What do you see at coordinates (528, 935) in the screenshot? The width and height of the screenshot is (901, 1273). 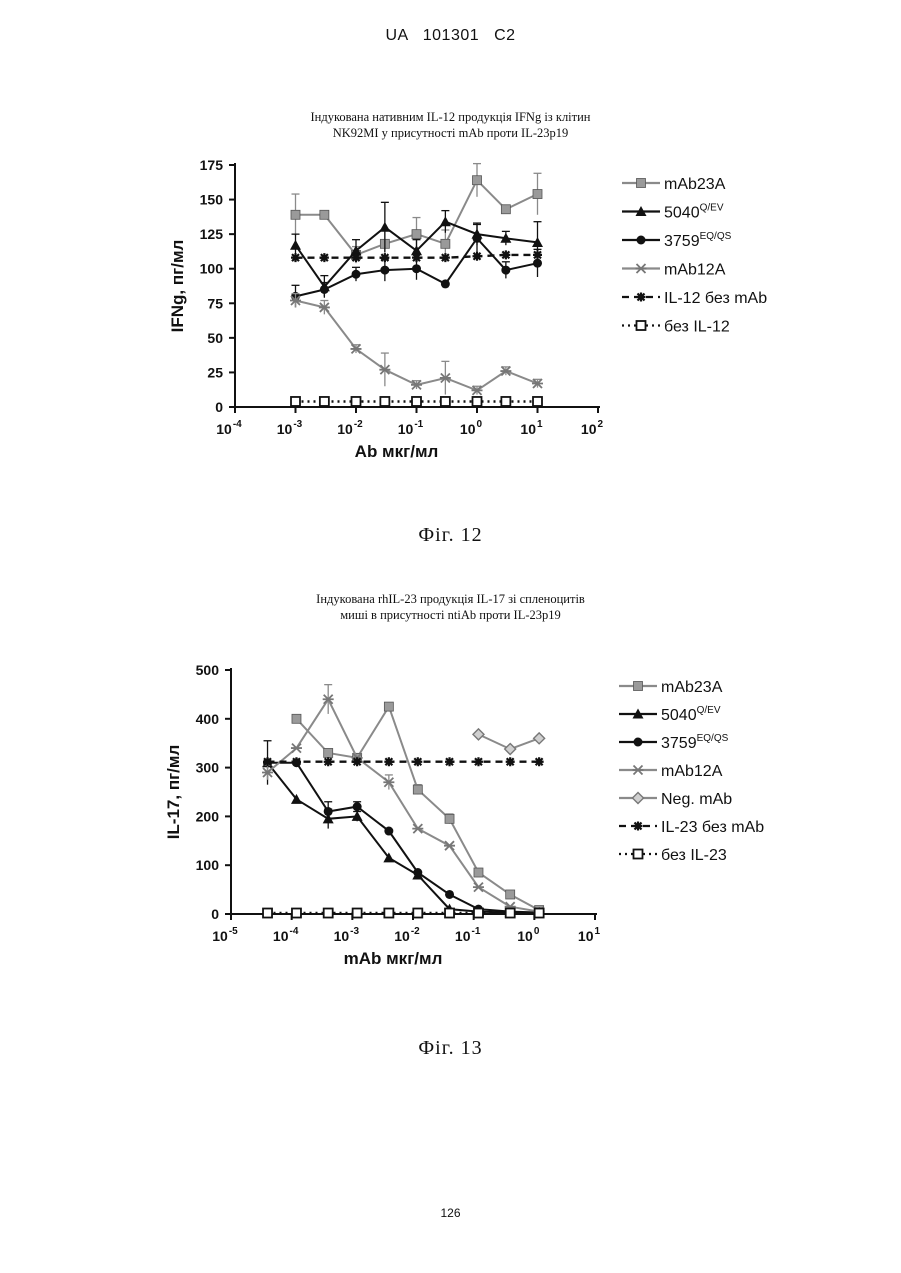 I see `x-tick-label: 10⁰` at bounding box center [528, 935].